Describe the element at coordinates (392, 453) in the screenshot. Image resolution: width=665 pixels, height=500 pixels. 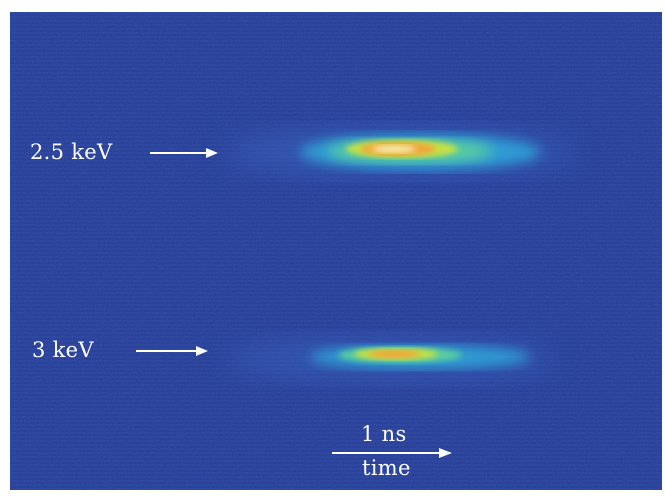
I see `time-scale-arrow` at that location.